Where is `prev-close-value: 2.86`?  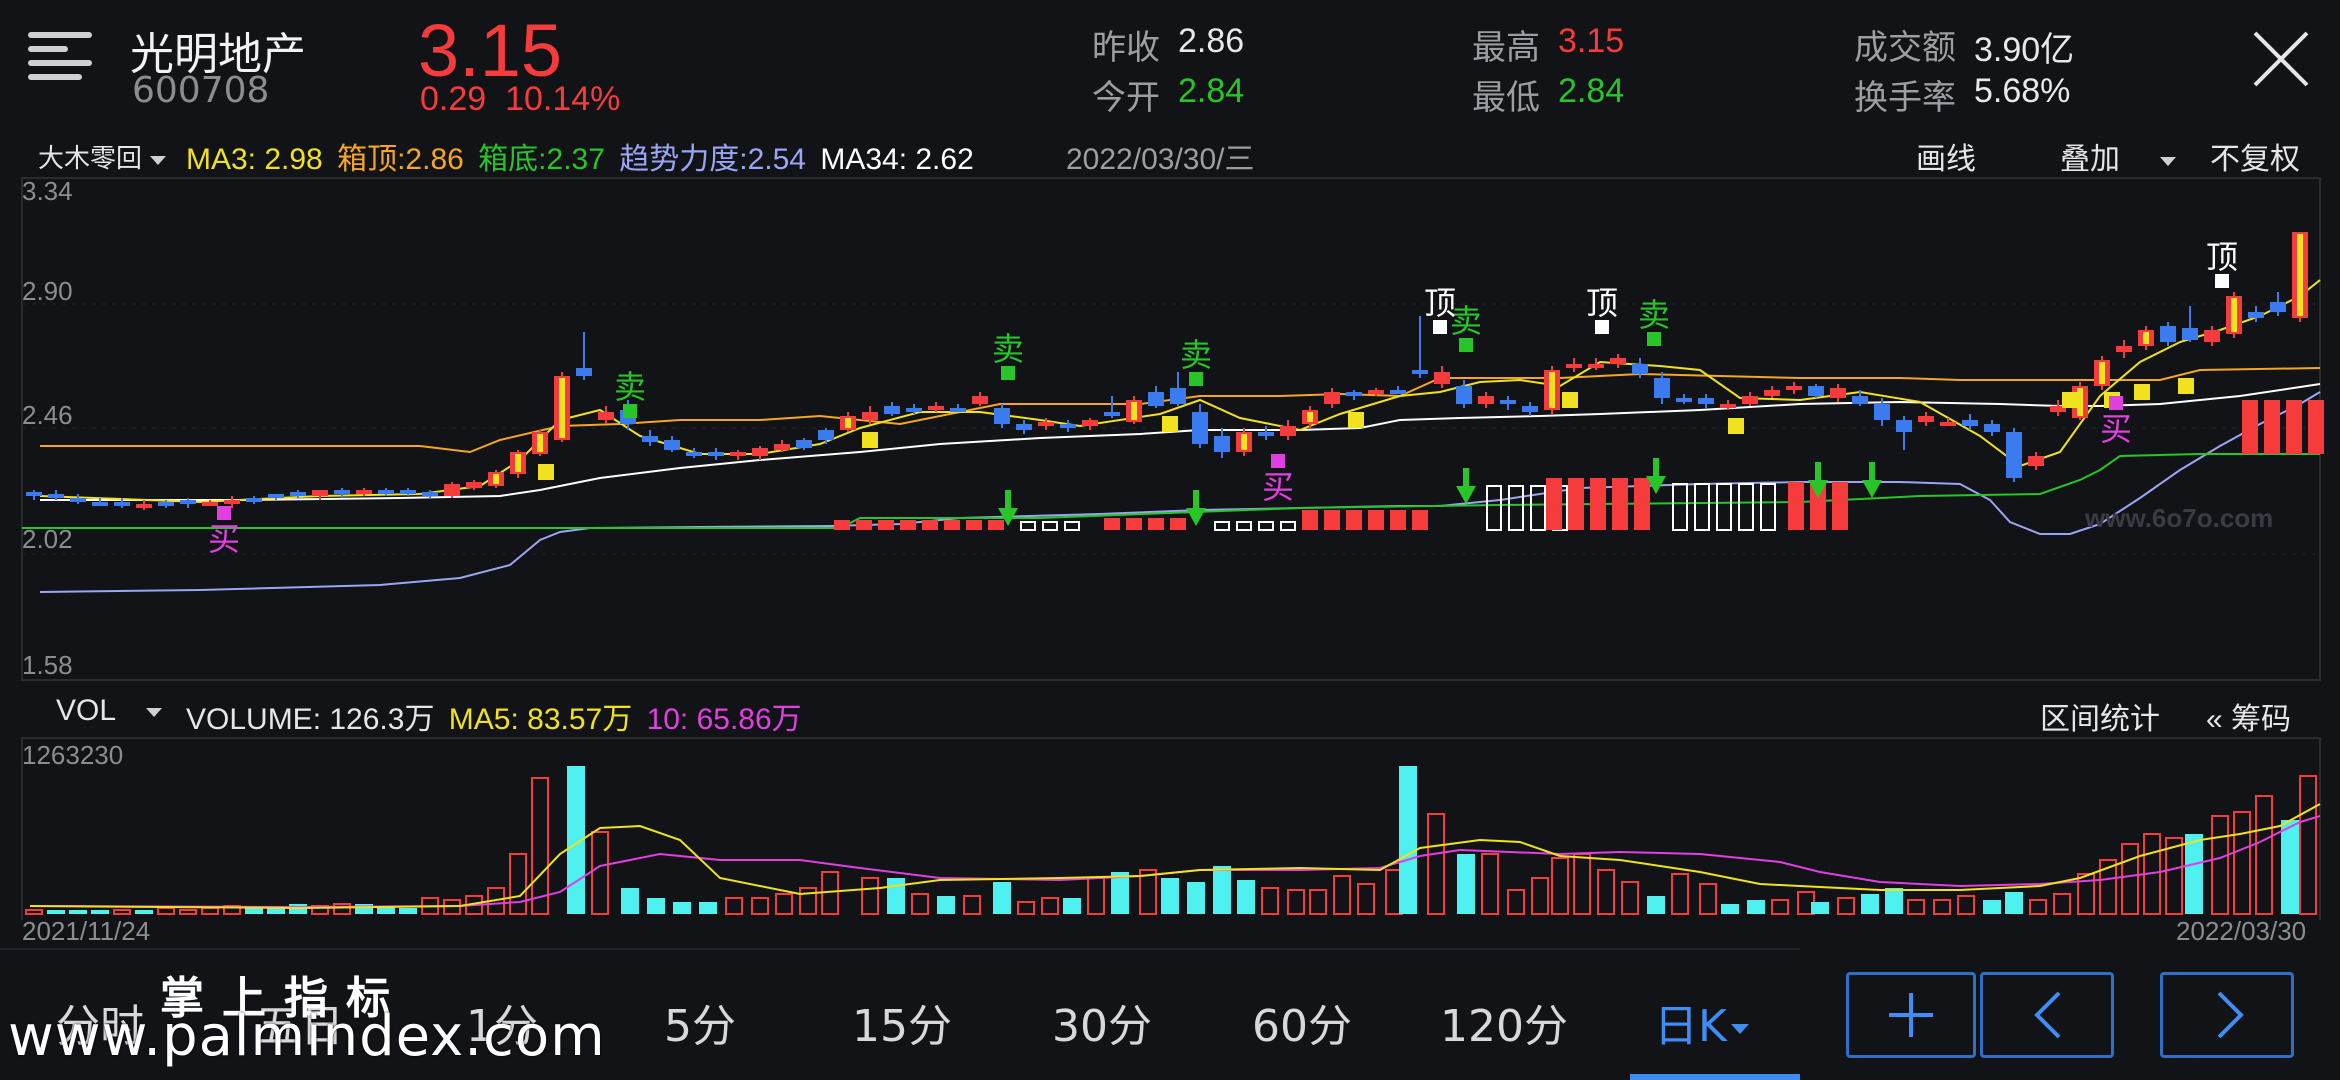
prev-close-value: 2.86 is located at coordinates (1211, 41).